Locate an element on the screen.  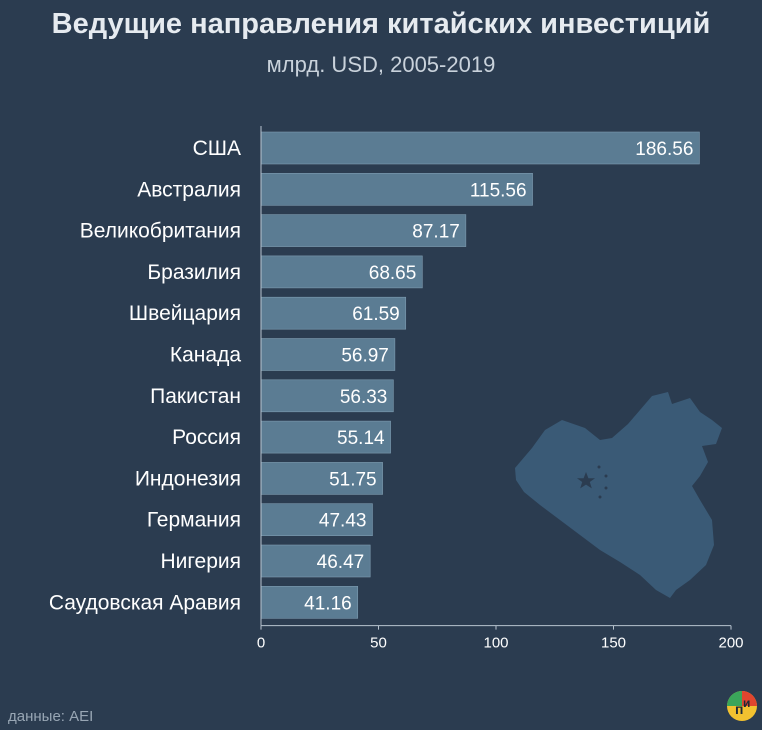
map-stars is located at coordinates (592, 482).